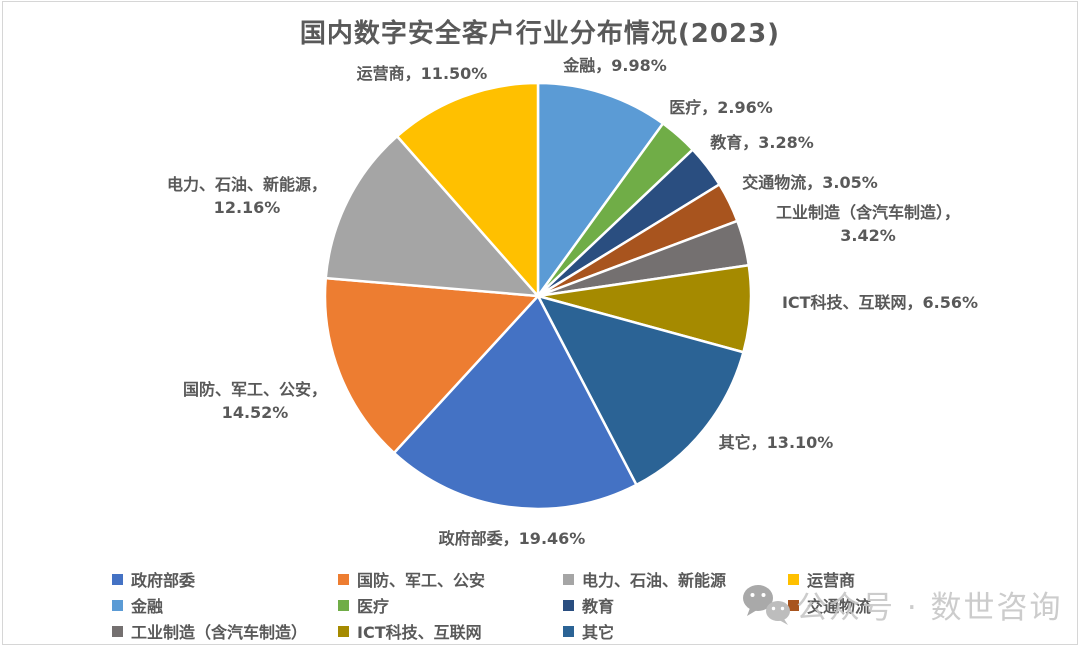 The width and height of the screenshot is (1080, 649). What do you see at coordinates (721, 107) in the screenshot?
I see `pie-data-label: 医疗，2.96%` at bounding box center [721, 107].